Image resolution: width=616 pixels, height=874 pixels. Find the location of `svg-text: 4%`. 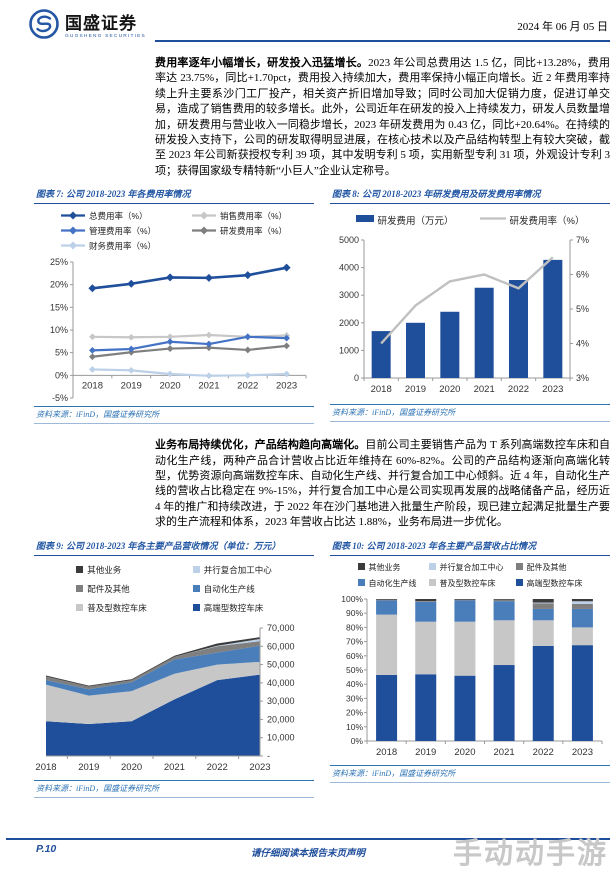

svg-text: 4% is located at coordinates (582, 344).